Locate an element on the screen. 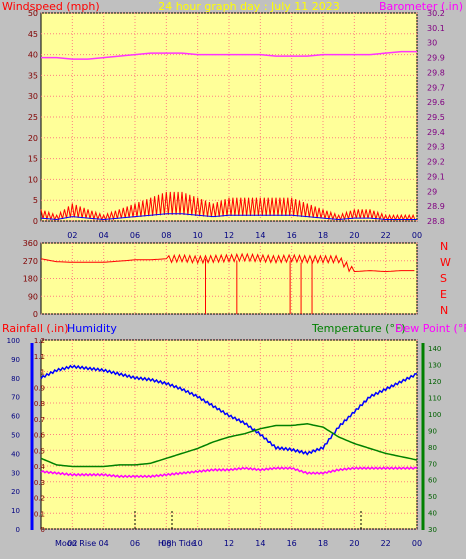  direction-plot-area is located at coordinates (229, 278).